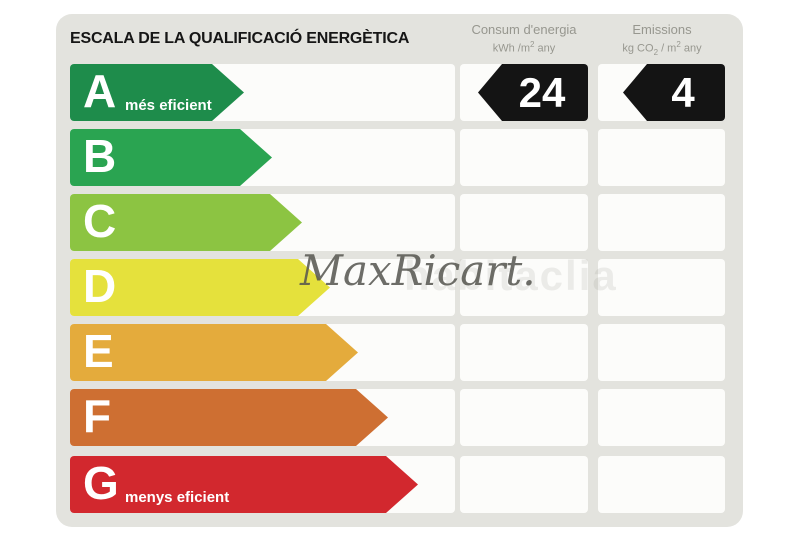 The width and height of the screenshot is (800, 533). What do you see at coordinates (200, 287) in the screenshot?
I see `rating-bar-d: D` at bounding box center [200, 287].